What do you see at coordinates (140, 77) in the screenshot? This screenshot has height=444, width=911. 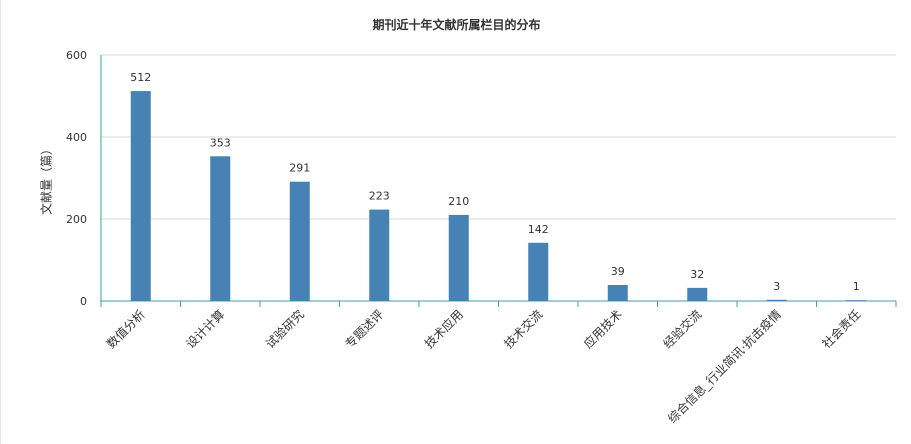 I see `data-label: 512` at bounding box center [140, 77].